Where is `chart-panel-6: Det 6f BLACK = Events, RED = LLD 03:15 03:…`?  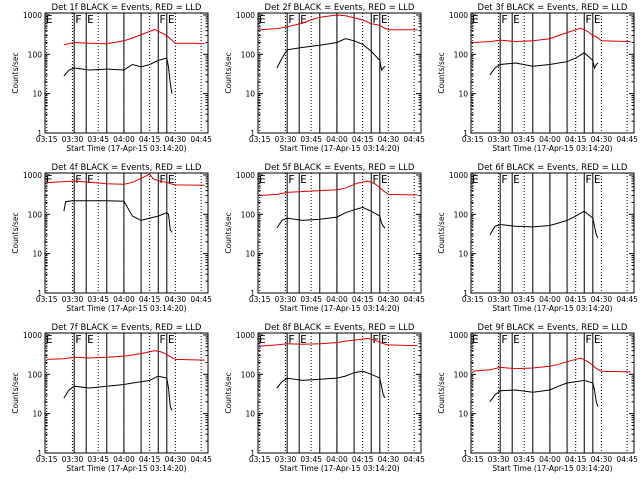
chart-panel-6: Det 6f BLACK = Events, RED = LLD 03:15 03:… is located at coordinates (537, 238).